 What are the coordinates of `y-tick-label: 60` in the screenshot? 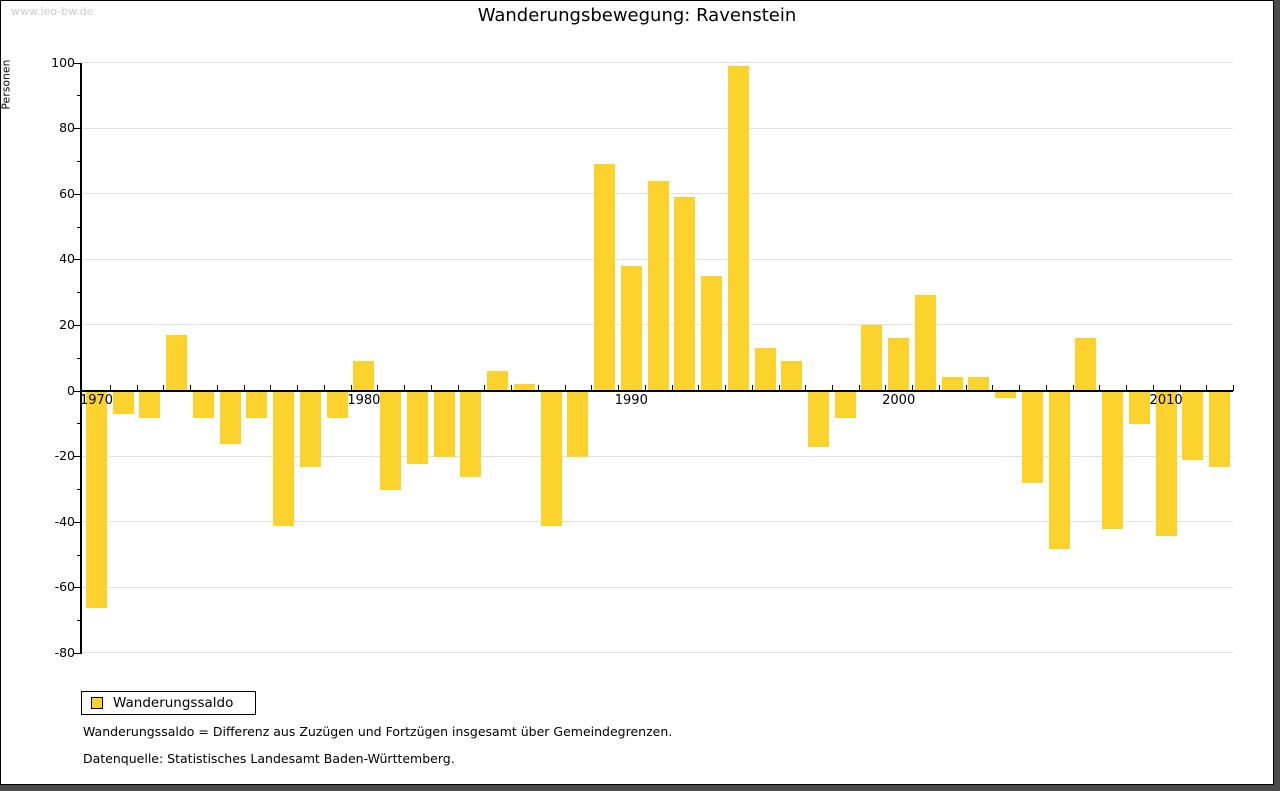 It's located at (67, 193).